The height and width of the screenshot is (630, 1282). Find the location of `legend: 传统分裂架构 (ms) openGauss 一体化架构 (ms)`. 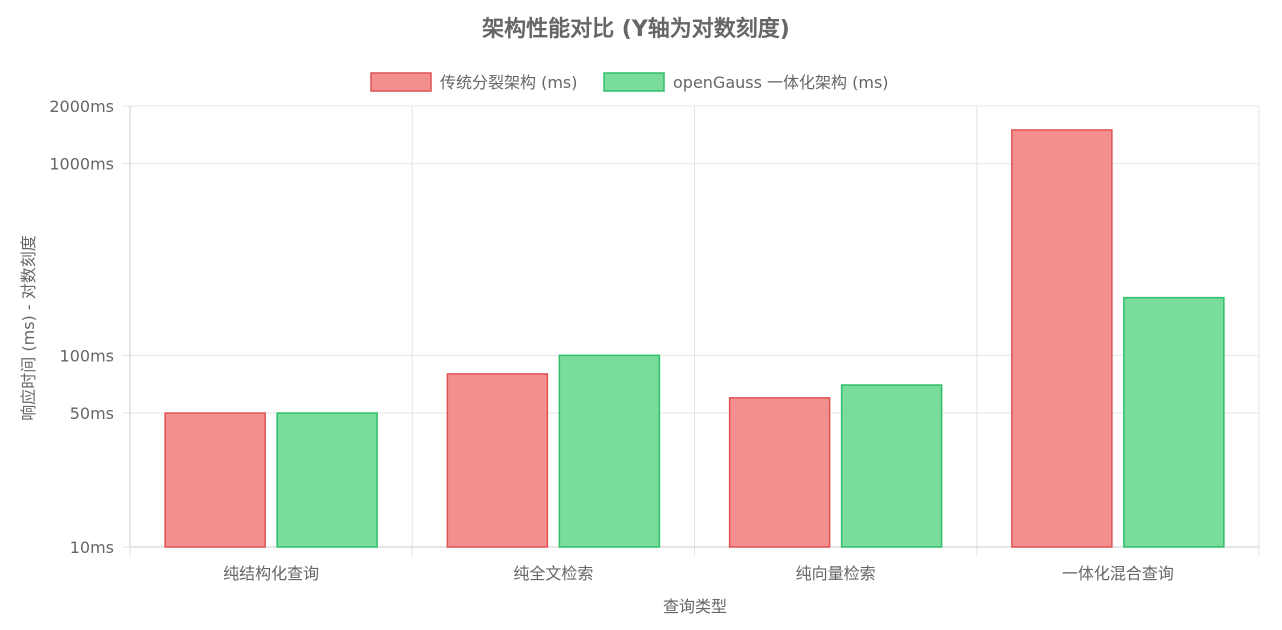

legend: 传统分裂架构 (ms) openGauss 一体化架构 (ms) is located at coordinates (629, 82).